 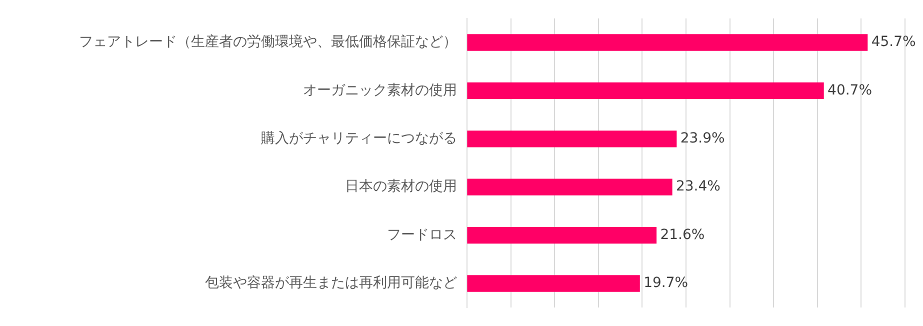 I want to click on data-label: 21.6%, so click(x=682, y=234).